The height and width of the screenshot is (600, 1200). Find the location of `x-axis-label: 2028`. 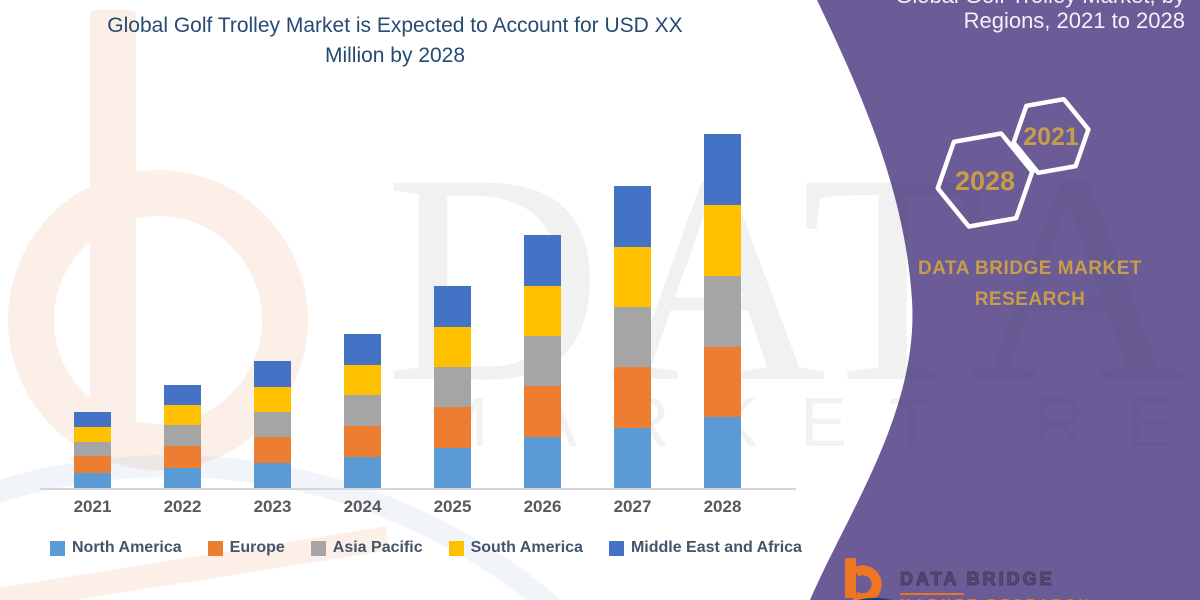

x-axis-label: 2028 is located at coordinates (722, 506).